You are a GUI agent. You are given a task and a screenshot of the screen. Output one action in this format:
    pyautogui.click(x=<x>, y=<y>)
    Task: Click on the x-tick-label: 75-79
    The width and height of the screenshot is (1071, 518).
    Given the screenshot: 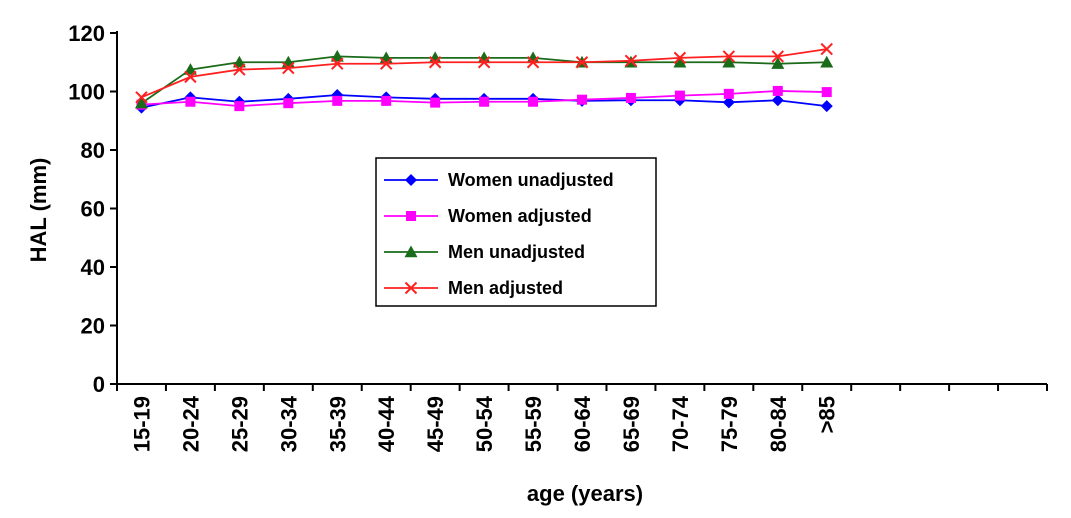 What is the action you would take?
    pyautogui.click(x=729, y=424)
    